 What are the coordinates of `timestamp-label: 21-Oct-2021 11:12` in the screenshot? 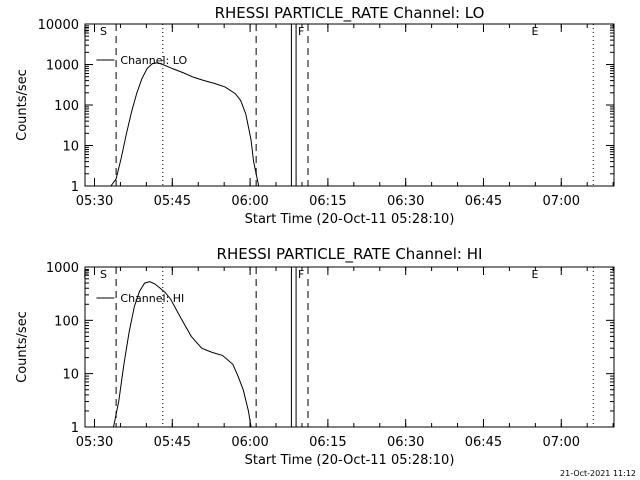 It's located at (598, 473).